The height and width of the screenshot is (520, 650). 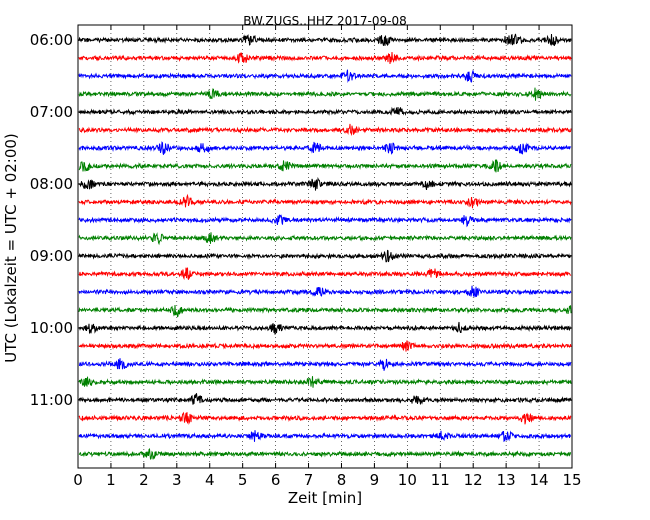 What do you see at coordinates (51, 40) in the screenshot?
I see `y-tick-label: 06:00` at bounding box center [51, 40].